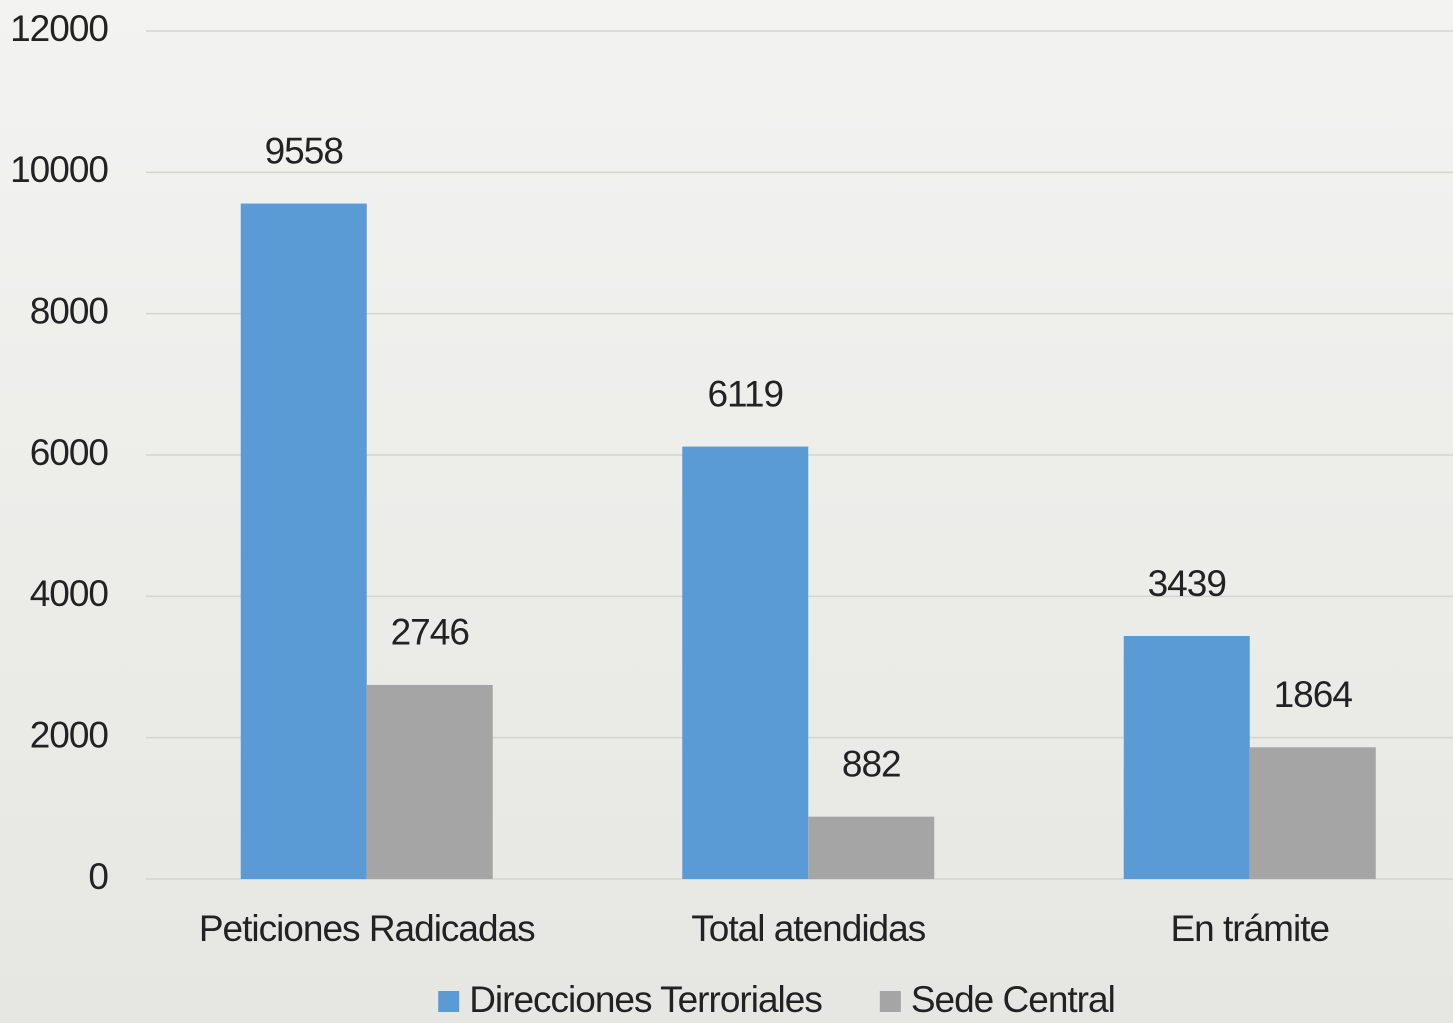 The image size is (1453, 1023). What do you see at coordinates (69, 310) in the screenshot?
I see `y-tick-label: 8000` at bounding box center [69, 310].